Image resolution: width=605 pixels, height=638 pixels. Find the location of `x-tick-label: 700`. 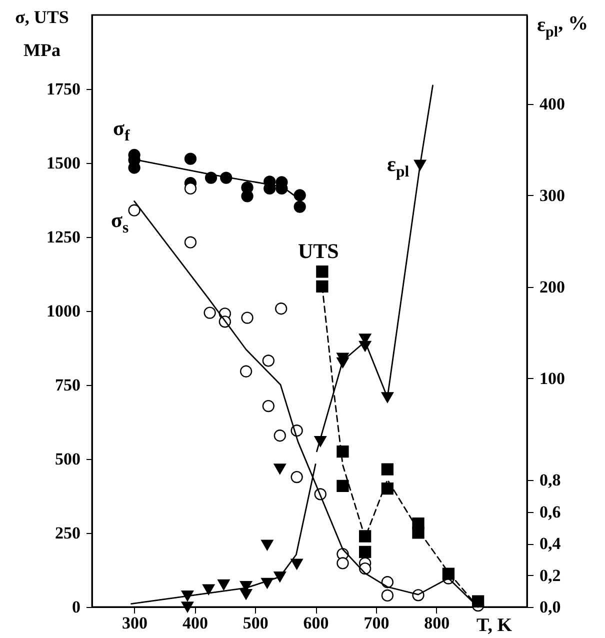

x-tick-label: 700 is located at coordinates (377, 623).